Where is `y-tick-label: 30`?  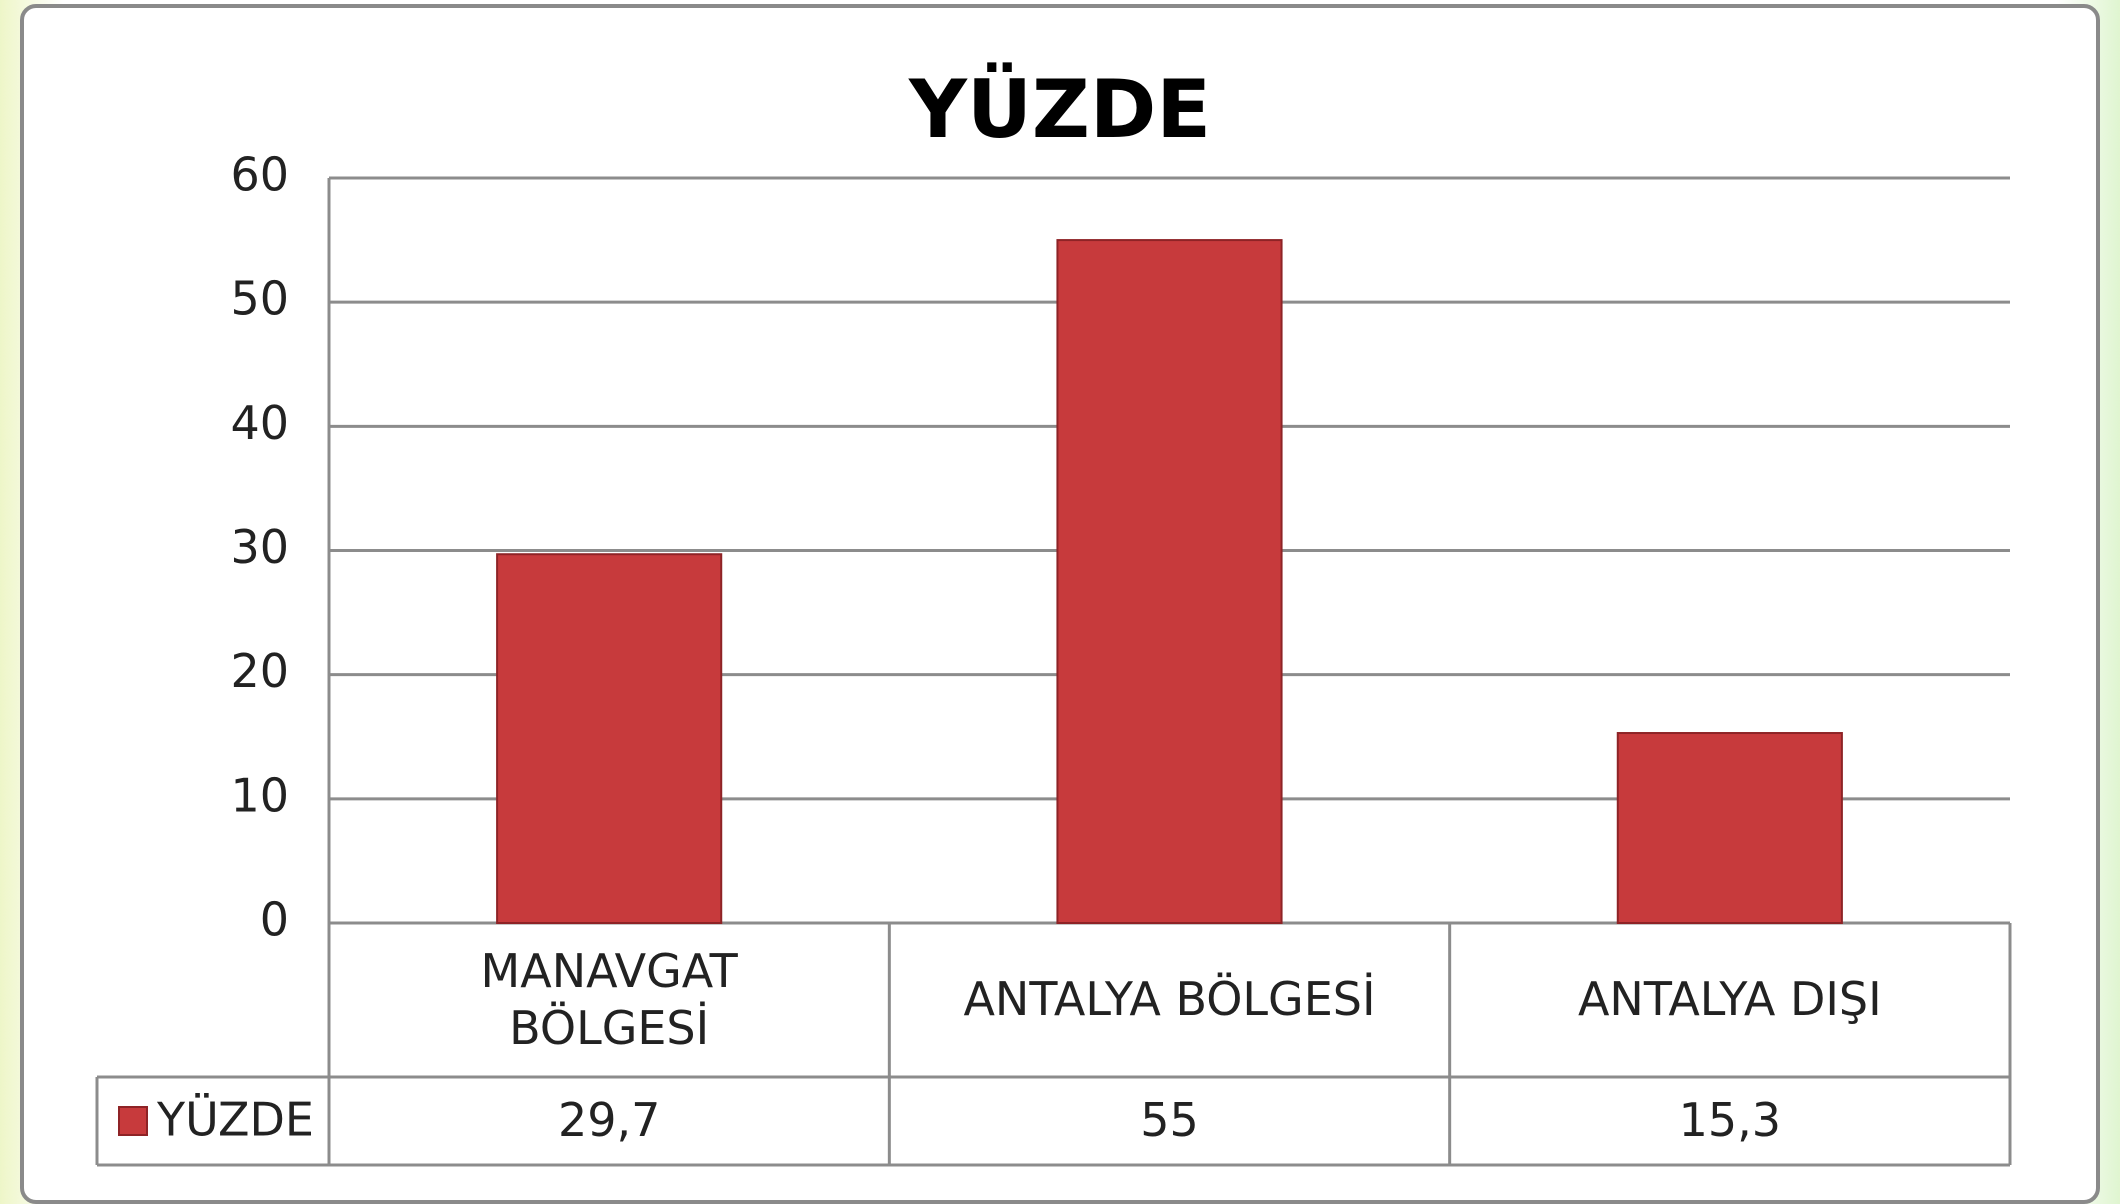 y-tick-label: 30 is located at coordinates (259, 547).